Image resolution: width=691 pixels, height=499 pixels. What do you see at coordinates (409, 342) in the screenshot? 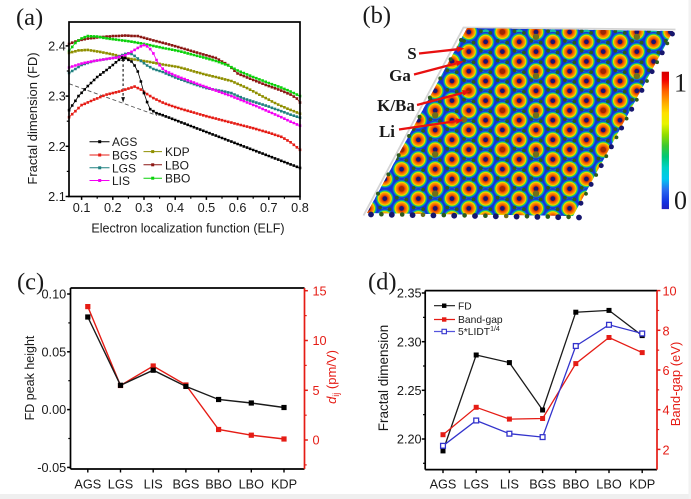
I see `svg-text: 2.30` at bounding box center [409, 342].